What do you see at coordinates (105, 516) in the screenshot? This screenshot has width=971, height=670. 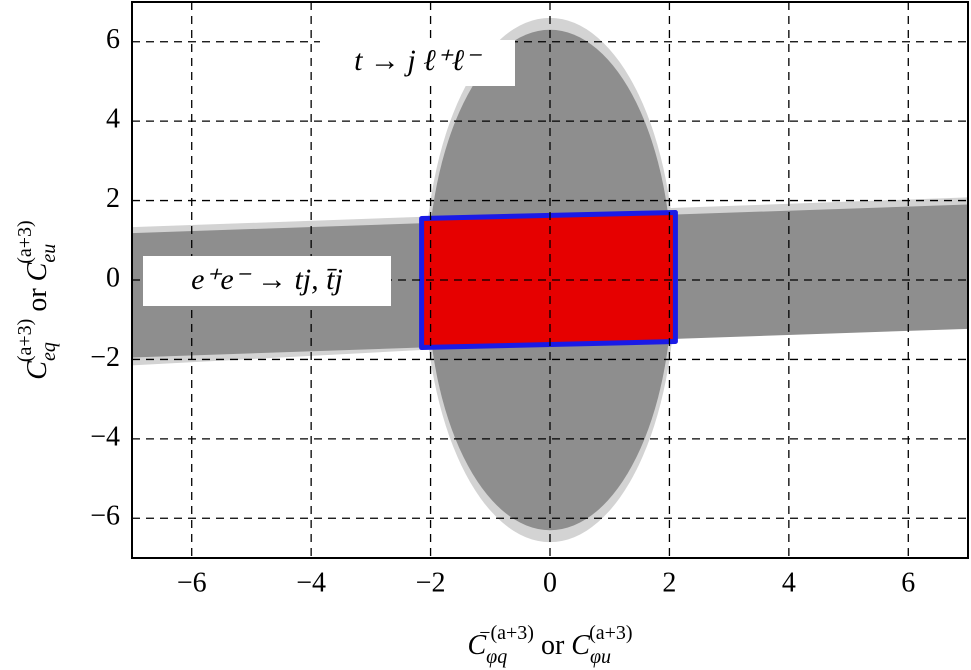 I see `y-tick-label: −6` at bounding box center [105, 516].